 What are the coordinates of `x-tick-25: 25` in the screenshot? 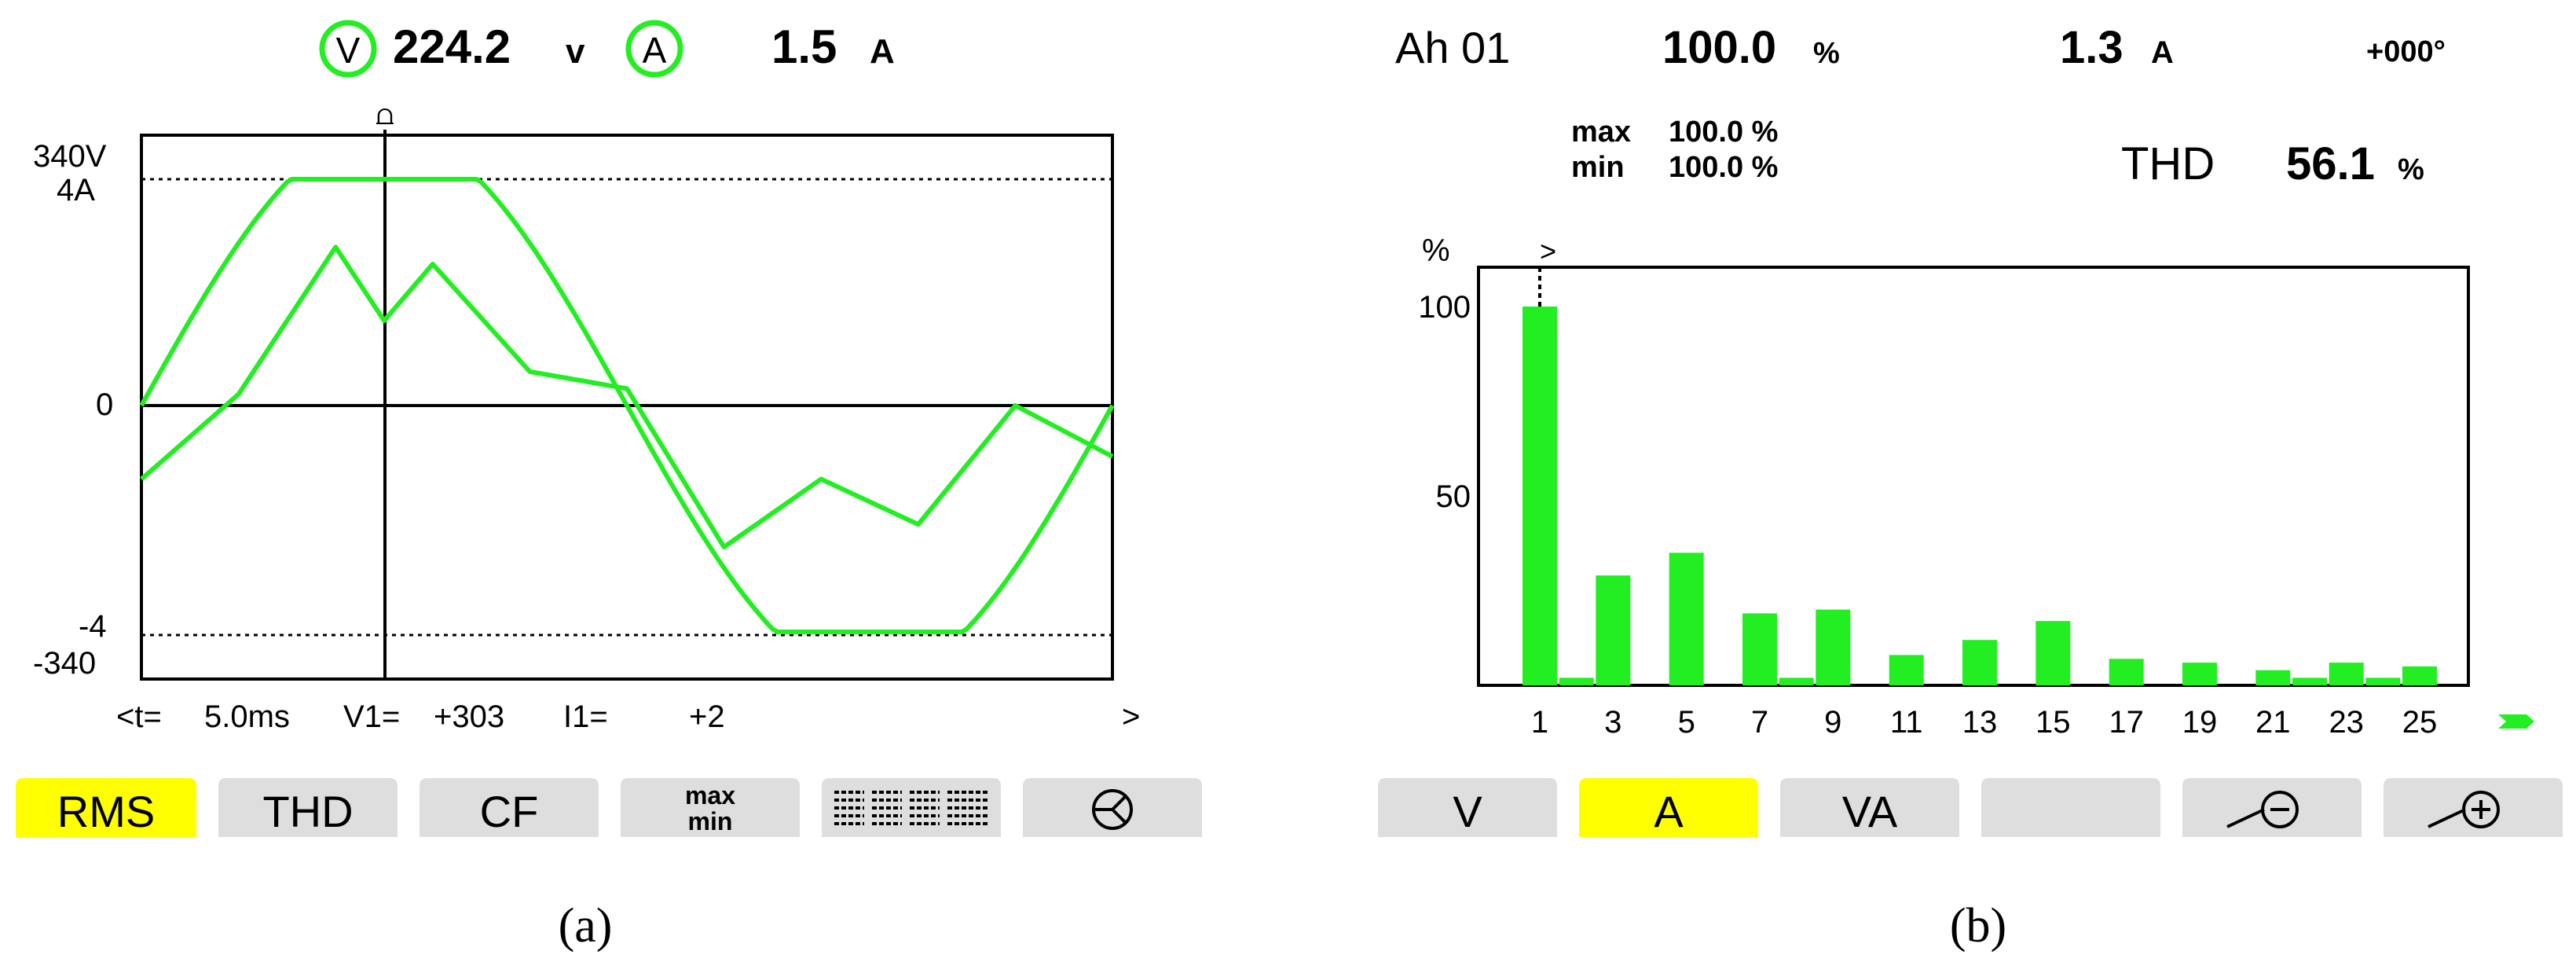 It's located at (2420, 722).